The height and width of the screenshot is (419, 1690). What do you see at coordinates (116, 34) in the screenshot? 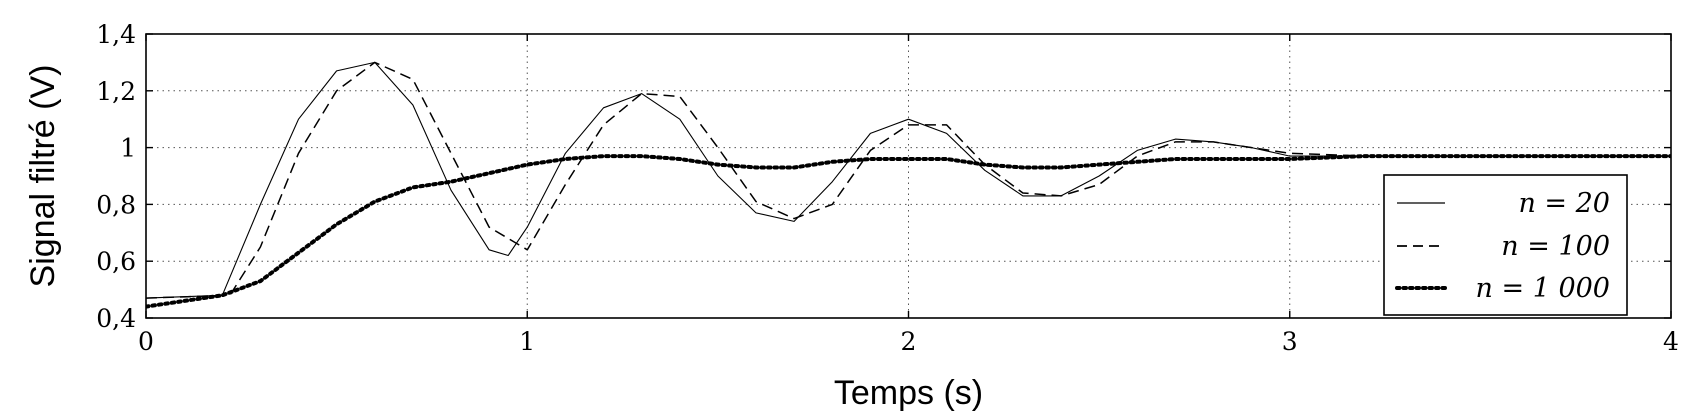
I see `y-tick-label: 1,4` at bounding box center [116, 34].